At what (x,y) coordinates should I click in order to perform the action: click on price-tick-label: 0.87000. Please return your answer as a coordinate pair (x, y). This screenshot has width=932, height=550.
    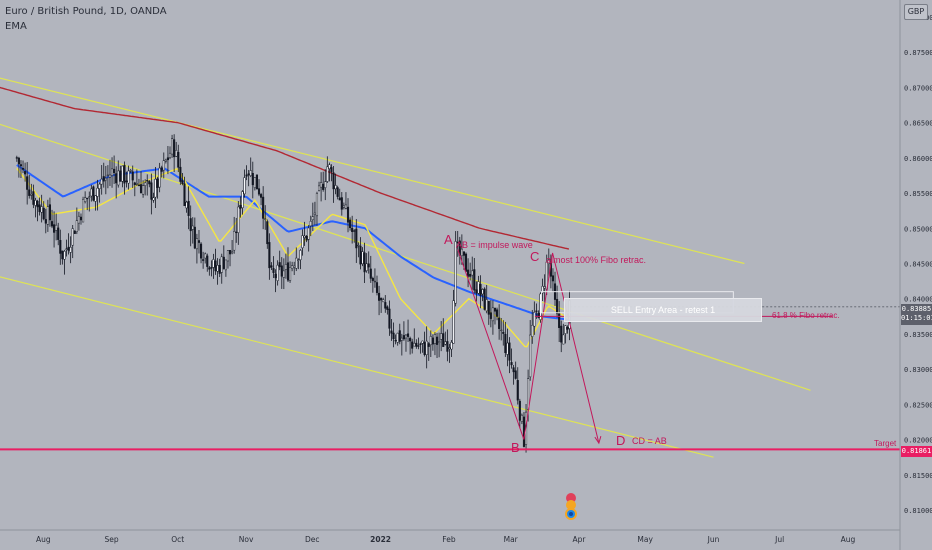
    Looking at the image, I should click on (918, 88).